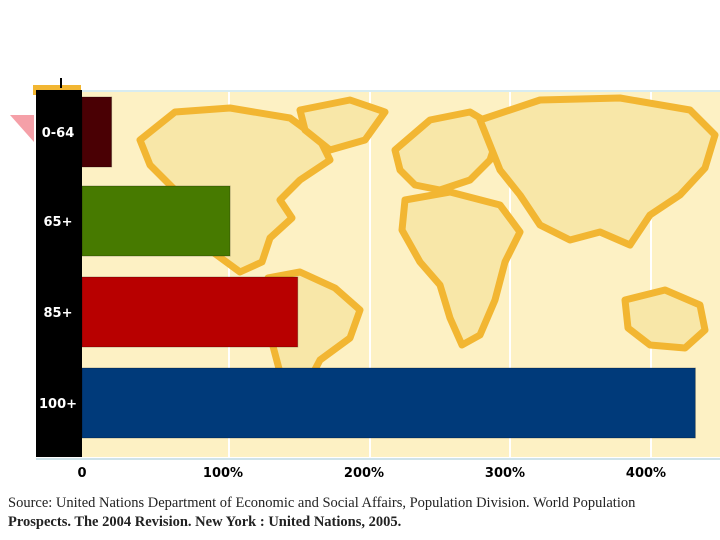 The width and height of the screenshot is (720, 540). What do you see at coordinates (447, 151) in the screenshot?
I see `europe-shape` at bounding box center [447, 151].